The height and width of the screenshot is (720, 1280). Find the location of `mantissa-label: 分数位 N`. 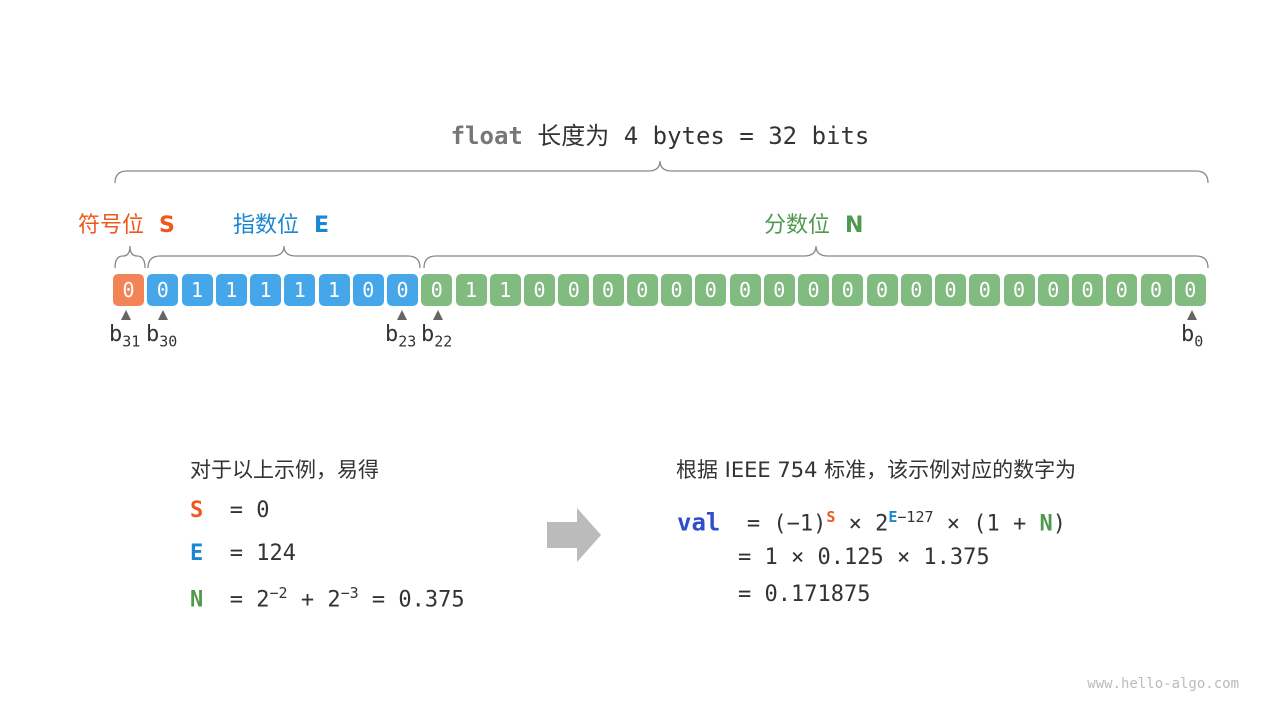

mantissa-label: 分数位 N is located at coordinates (814, 225).